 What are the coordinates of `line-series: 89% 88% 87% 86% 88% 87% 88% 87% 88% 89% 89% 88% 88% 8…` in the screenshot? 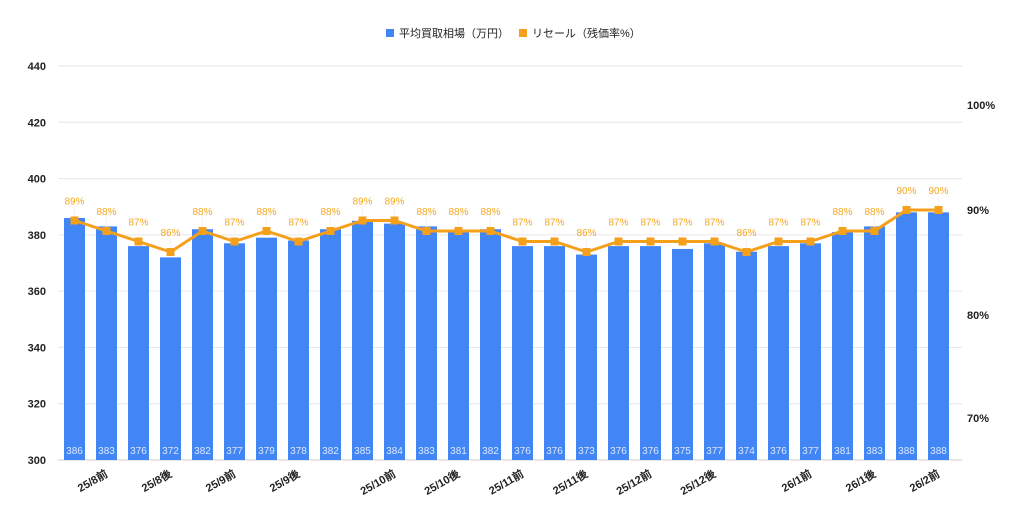 It's located at (506, 221).